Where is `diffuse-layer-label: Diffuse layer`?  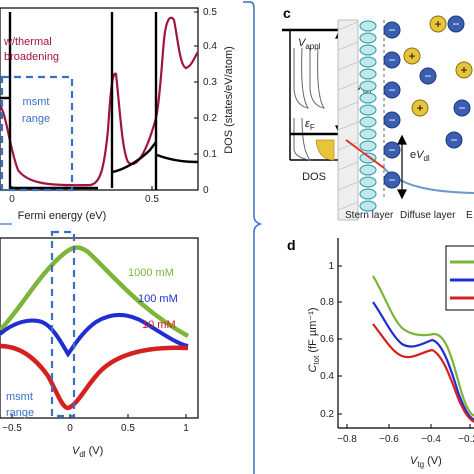 diffuse-layer-label: Diffuse layer is located at coordinates (428, 215).